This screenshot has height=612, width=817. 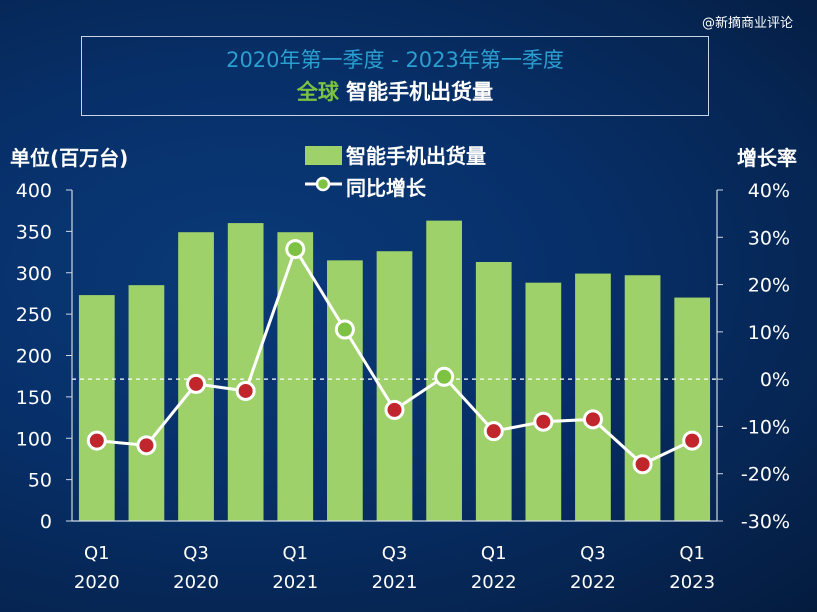 What do you see at coordinates (692, 409) in the screenshot?
I see `bar-Q1-2023` at bounding box center [692, 409].